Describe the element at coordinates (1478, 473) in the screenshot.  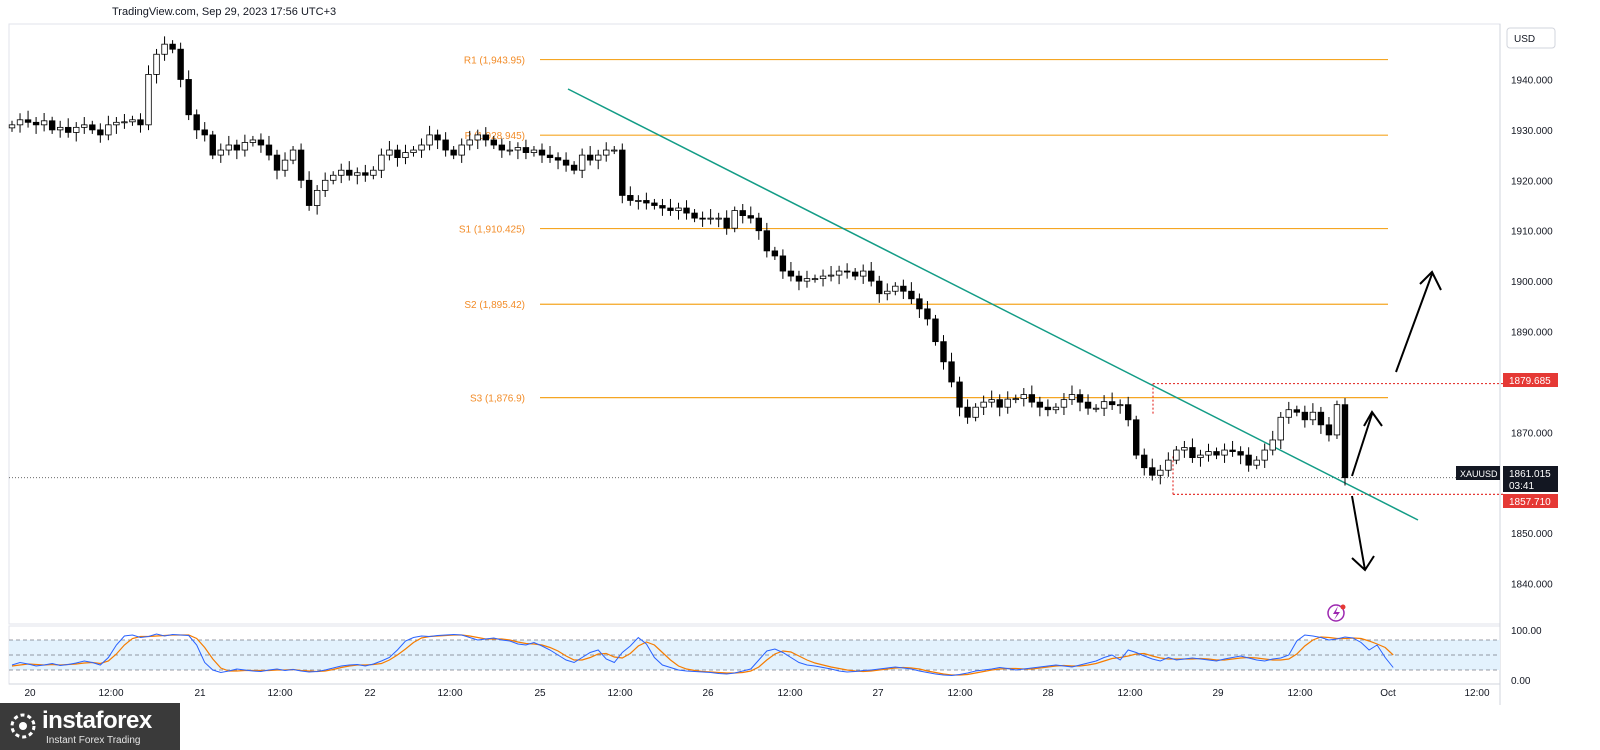
I see `symbol-tag: XAUUSD` at that location.